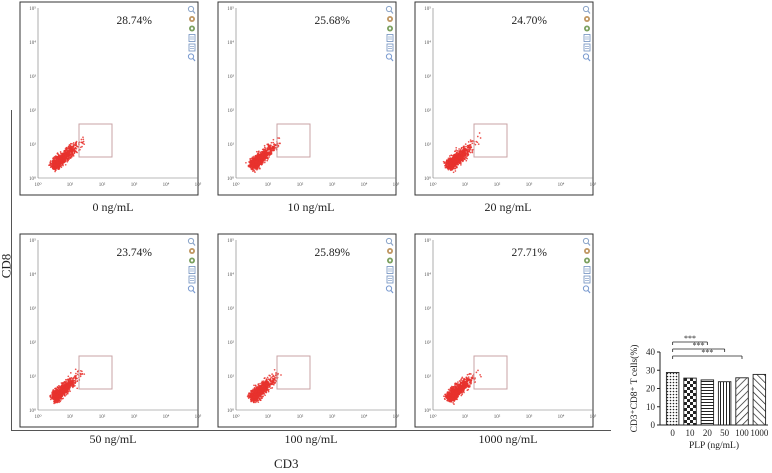 The image size is (772, 473). I want to click on x-tick-label: 10⁴, so click(364, 185).